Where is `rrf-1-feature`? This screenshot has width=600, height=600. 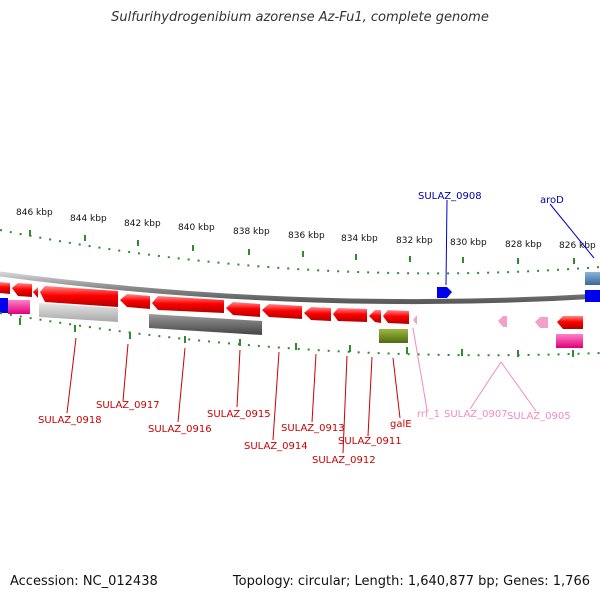 rrf-1-feature is located at coordinates (415, 320).